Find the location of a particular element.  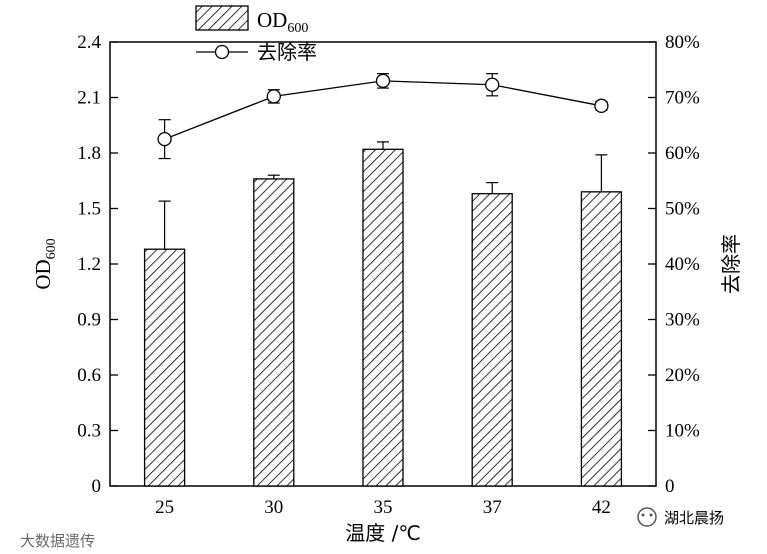

y-right-tick-label: 0 is located at coordinates (670, 486).